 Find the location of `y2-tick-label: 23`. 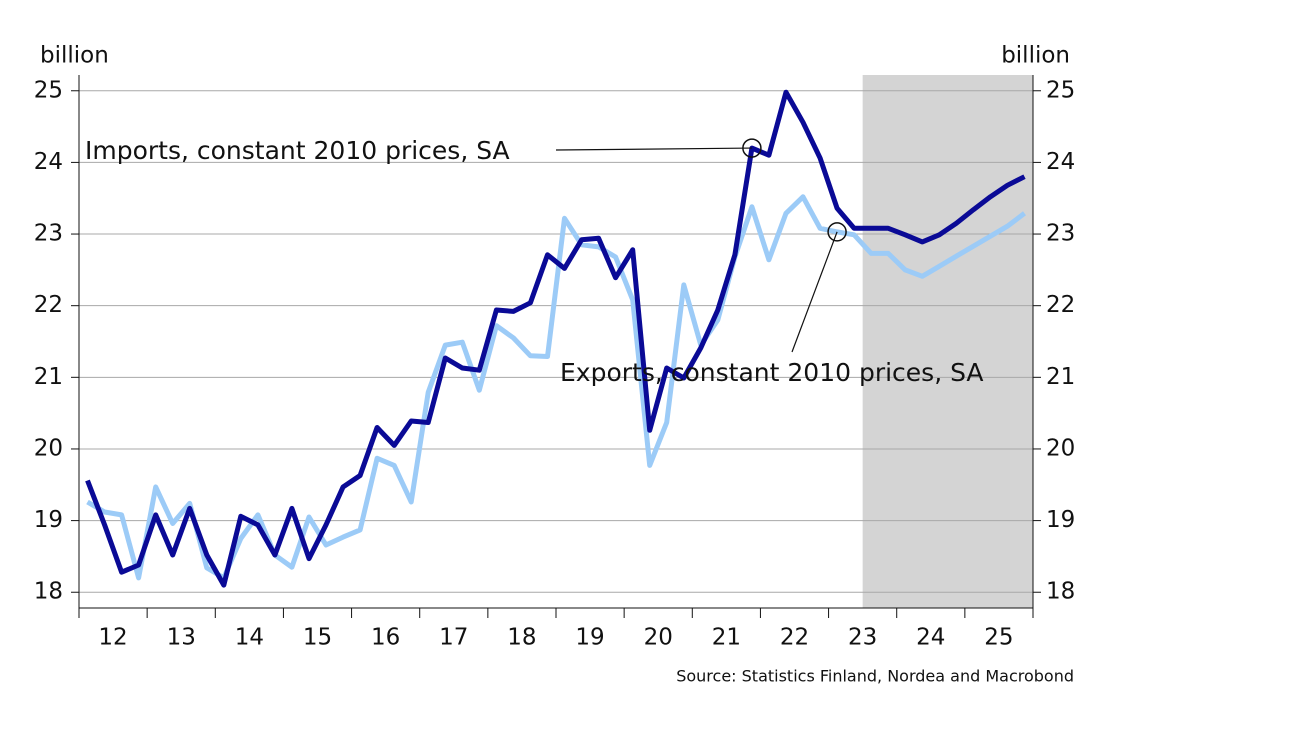

y2-tick-label: 23 is located at coordinates (1060, 234).